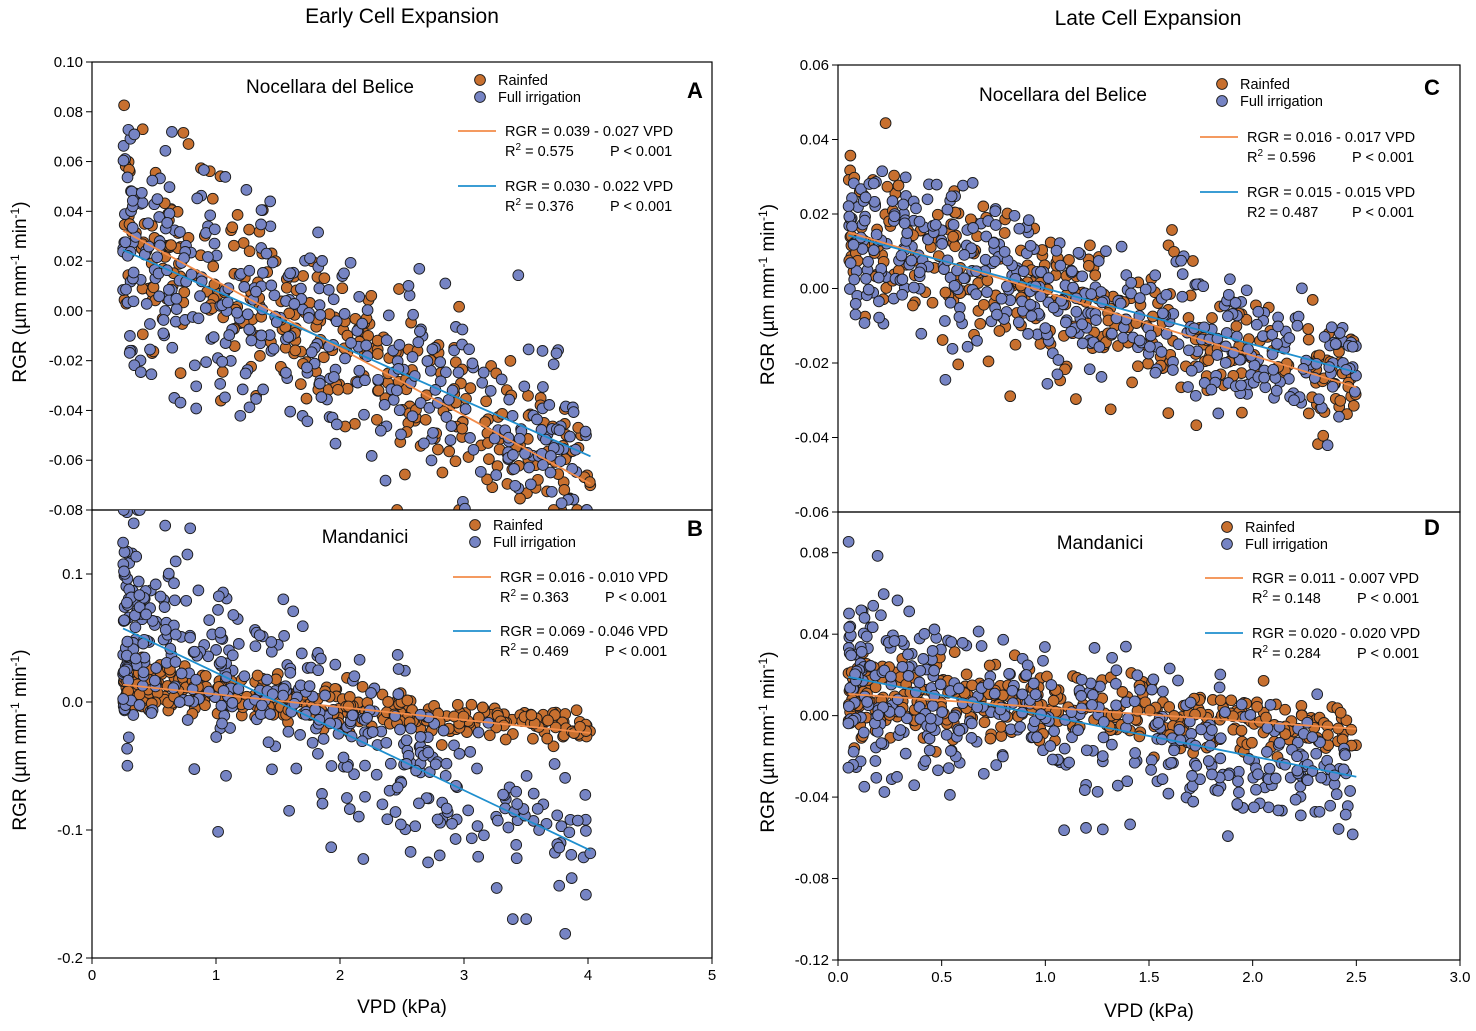 Image resolution: width=1476 pixels, height=1031 pixels. Describe the element at coordinates (838, 977) in the screenshot. I see `x-tick-label: 0.0` at that location.